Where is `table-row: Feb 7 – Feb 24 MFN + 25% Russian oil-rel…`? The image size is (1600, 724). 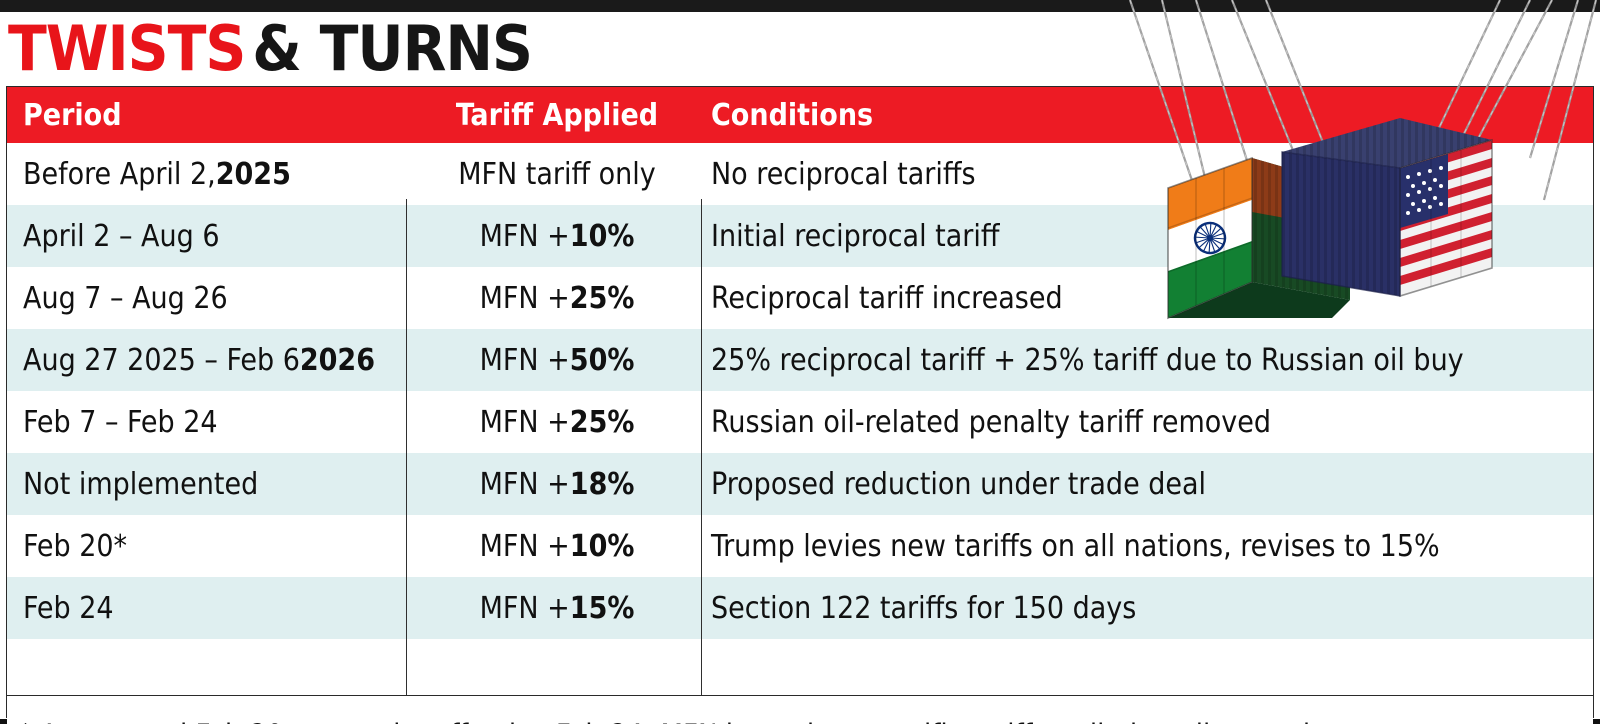 table-row: Feb 7 – Feb 24 MFN + 25% Russian oil-rel… is located at coordinates (800, 422).